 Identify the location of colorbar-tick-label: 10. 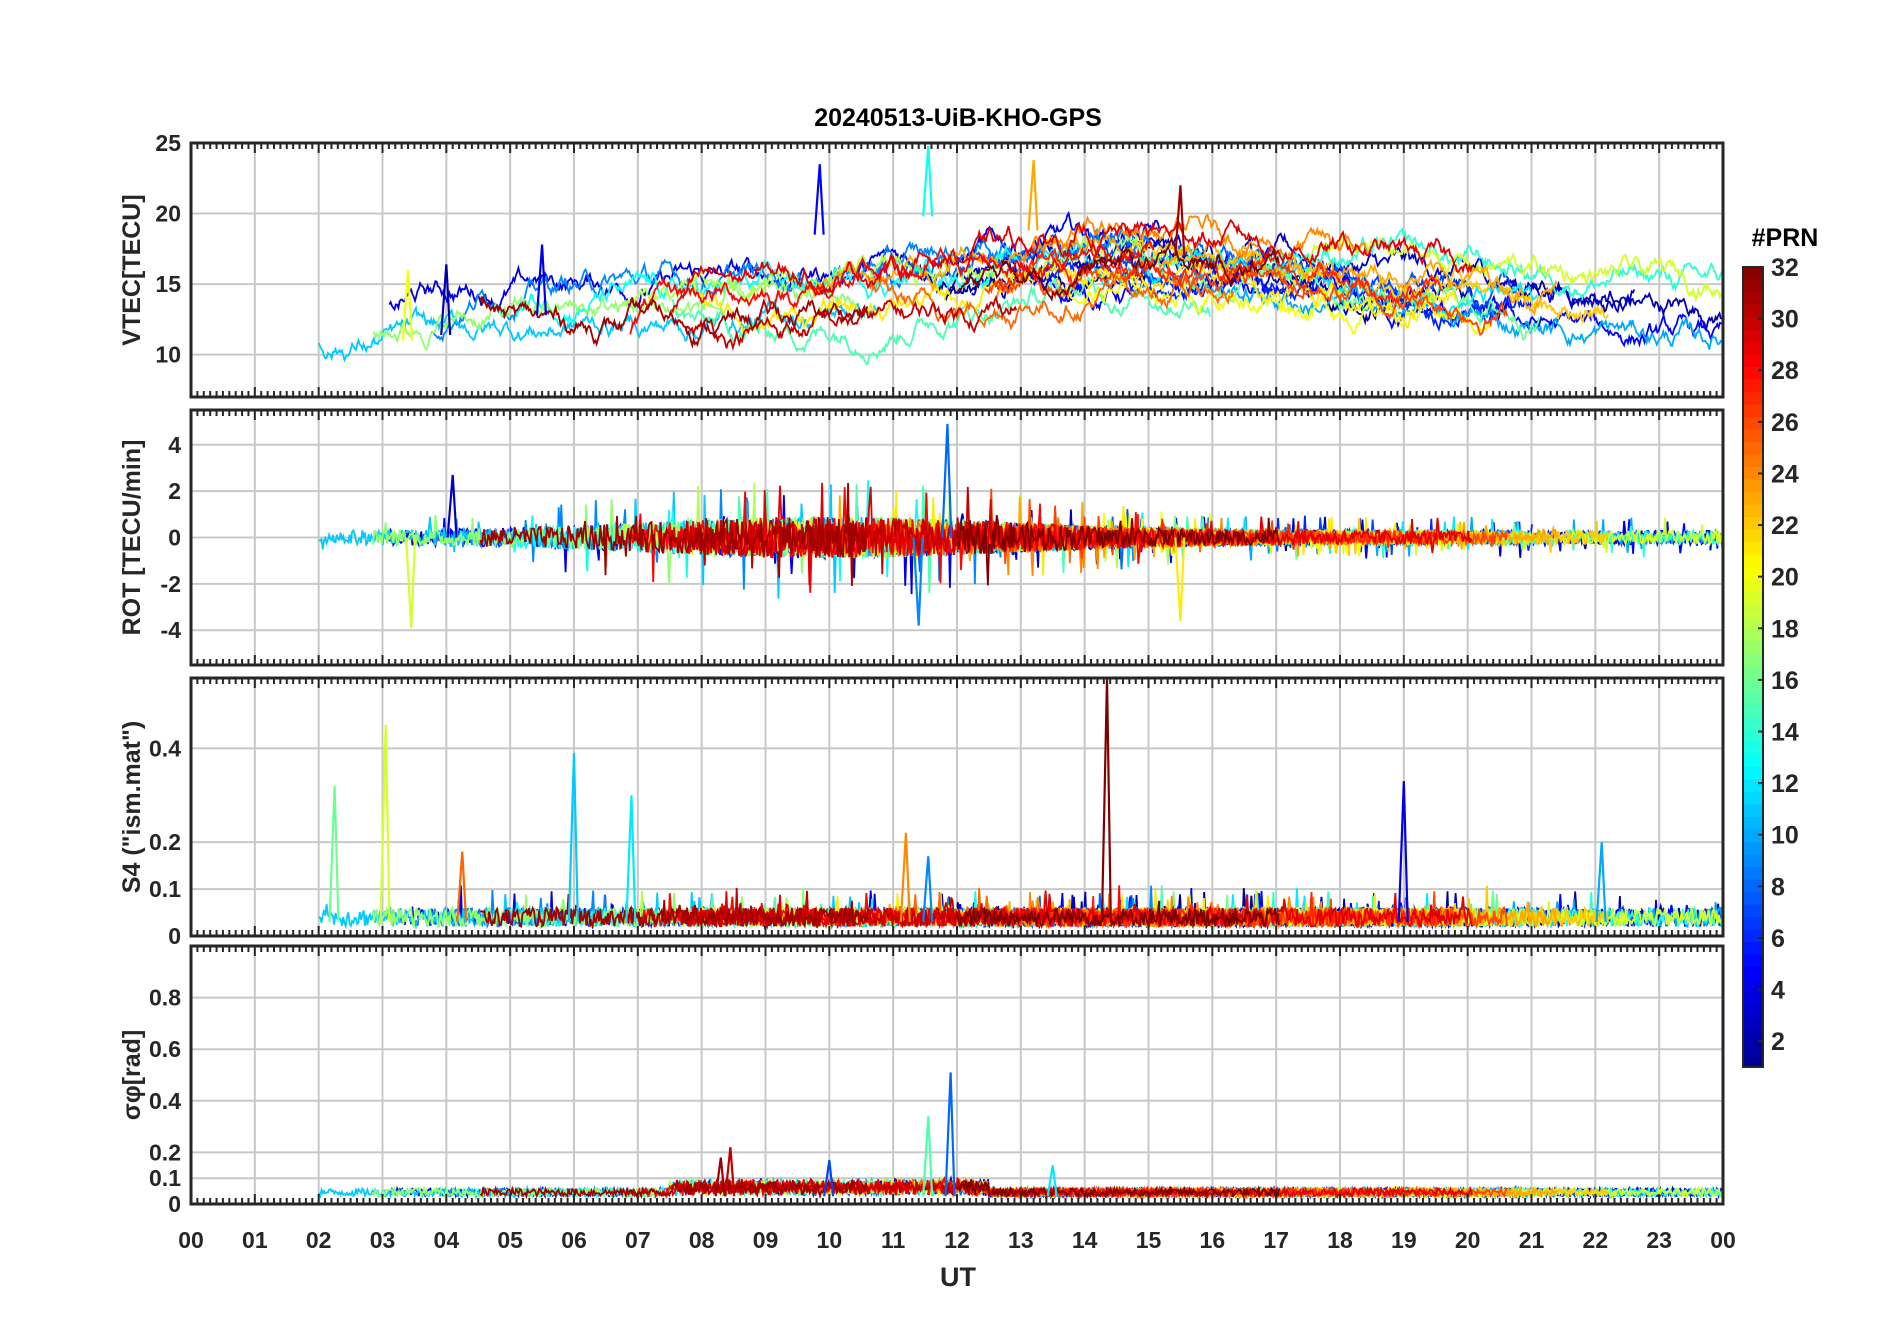
(1785, 836).